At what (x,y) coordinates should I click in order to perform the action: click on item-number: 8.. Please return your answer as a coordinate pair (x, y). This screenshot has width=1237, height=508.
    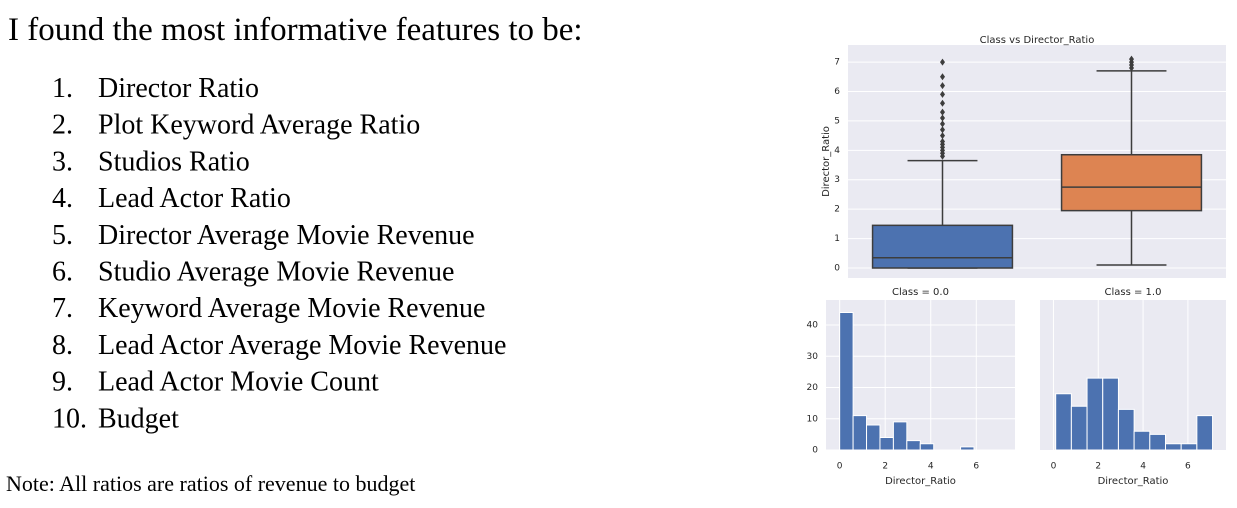
    Looking at the image, I should click on (62, 345).